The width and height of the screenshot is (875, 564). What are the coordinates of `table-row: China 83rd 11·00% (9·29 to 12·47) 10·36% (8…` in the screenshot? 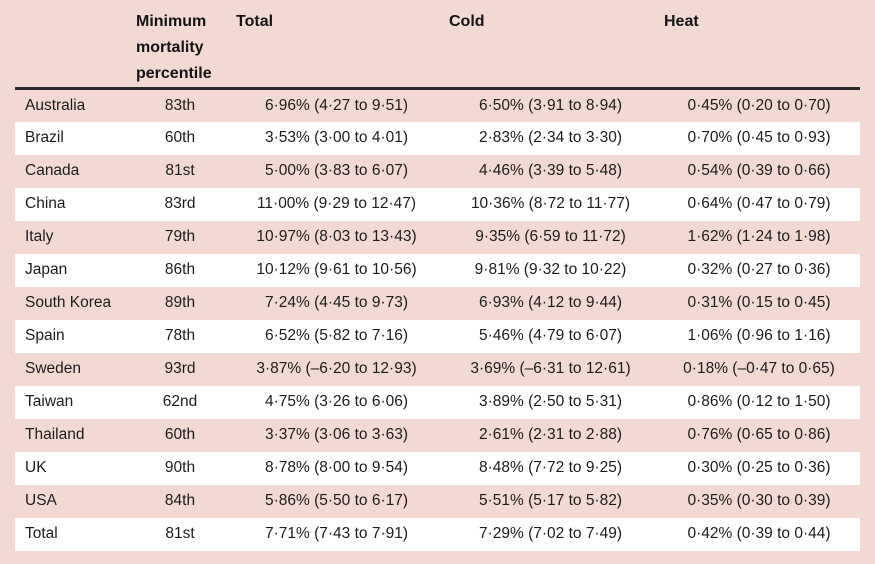 It's located at (437, 204).